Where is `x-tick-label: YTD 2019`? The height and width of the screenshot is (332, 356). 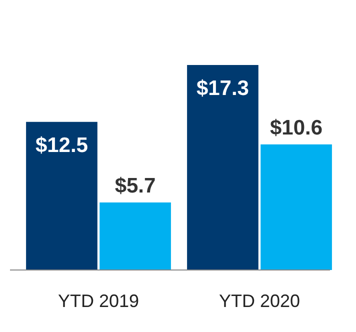
x-tick-label: YTD 2019 is located at coordinates (99, 301).